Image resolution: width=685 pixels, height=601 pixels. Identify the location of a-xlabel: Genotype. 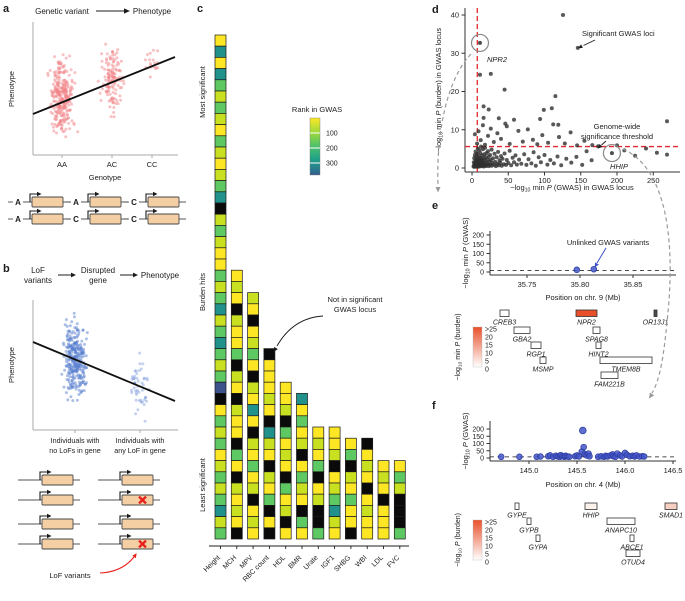
(105, 177).